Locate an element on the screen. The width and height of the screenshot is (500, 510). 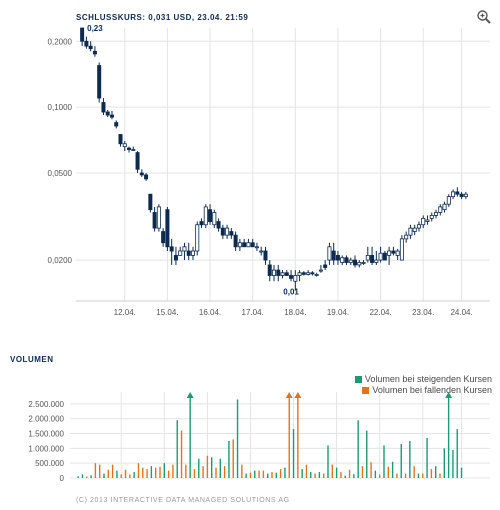
x-tick-label: 17.04. is located at coordinates (253, 312).